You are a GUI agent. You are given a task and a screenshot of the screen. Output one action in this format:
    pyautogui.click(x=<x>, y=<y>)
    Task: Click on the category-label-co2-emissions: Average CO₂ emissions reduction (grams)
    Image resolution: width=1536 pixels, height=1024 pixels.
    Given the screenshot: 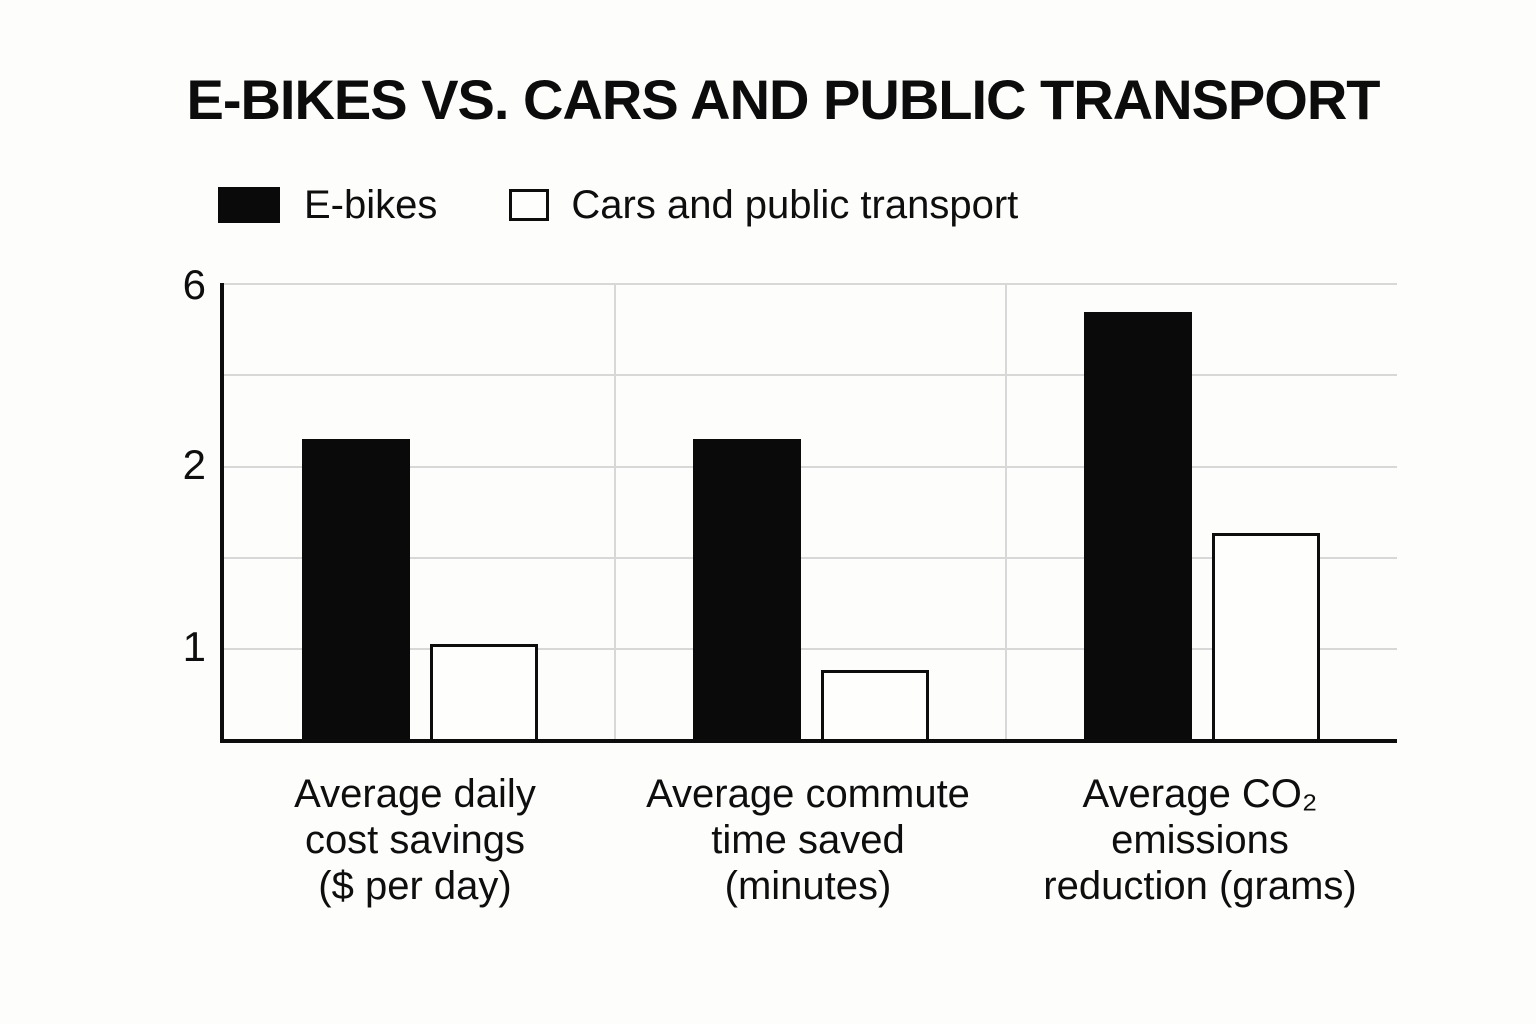 What is the action you would take?
    pyautogui.click(x=1200, y=840)
    